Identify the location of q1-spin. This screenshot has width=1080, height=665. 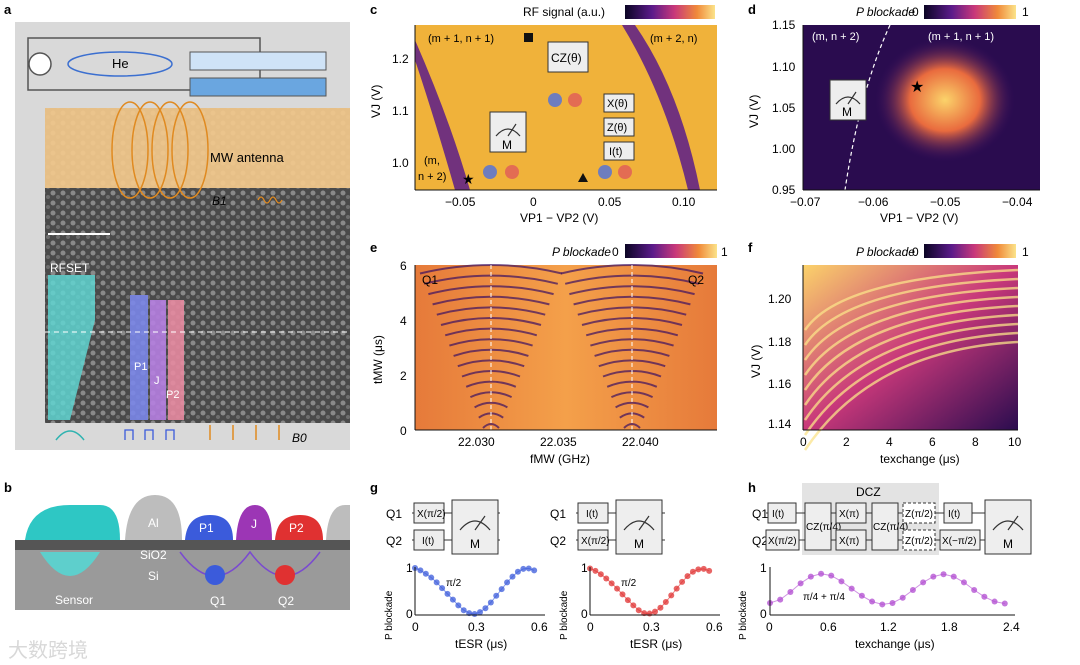
(215, 575).